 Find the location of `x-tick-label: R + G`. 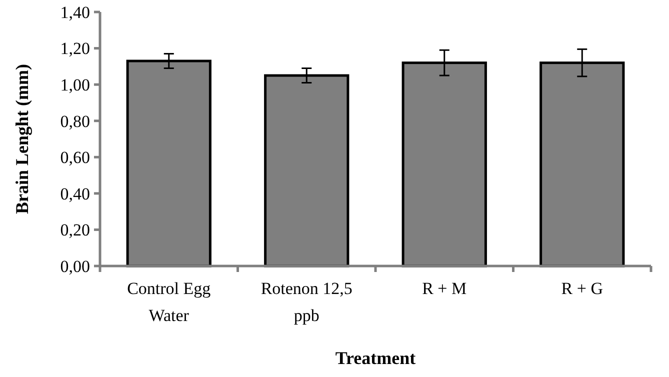

x-tick-label: R + G is located at coordinates (582, 288).